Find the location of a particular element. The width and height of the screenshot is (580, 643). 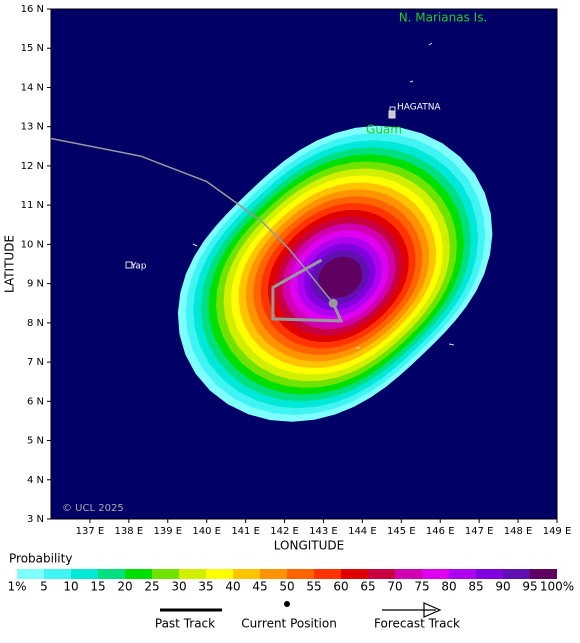

y-tick-label: 7 N is located at coordinates (35, 362).